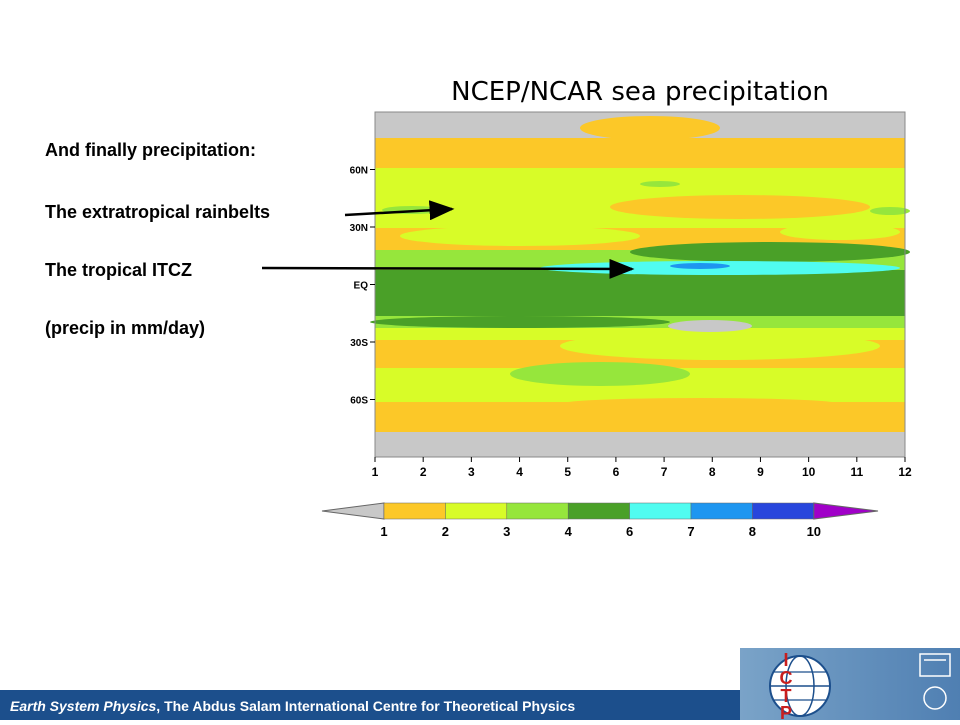 This screenshot has width=960, height=725. Describe the element at coordinates (856, 472) in the screenshot. I see `x-tick-label: 11` at that location.